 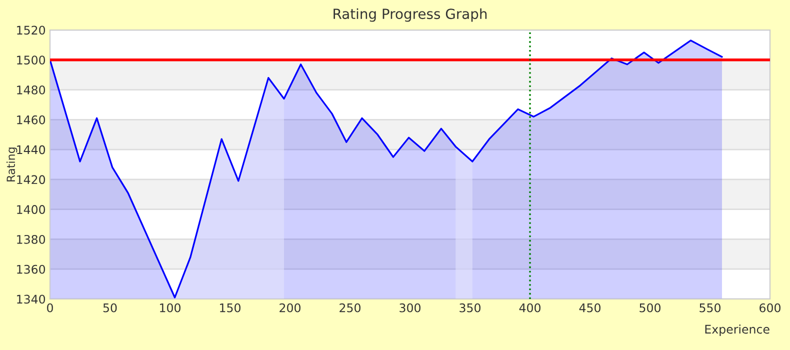 I want to click on y-tick-label: 1460, so click(x=31, y=119).